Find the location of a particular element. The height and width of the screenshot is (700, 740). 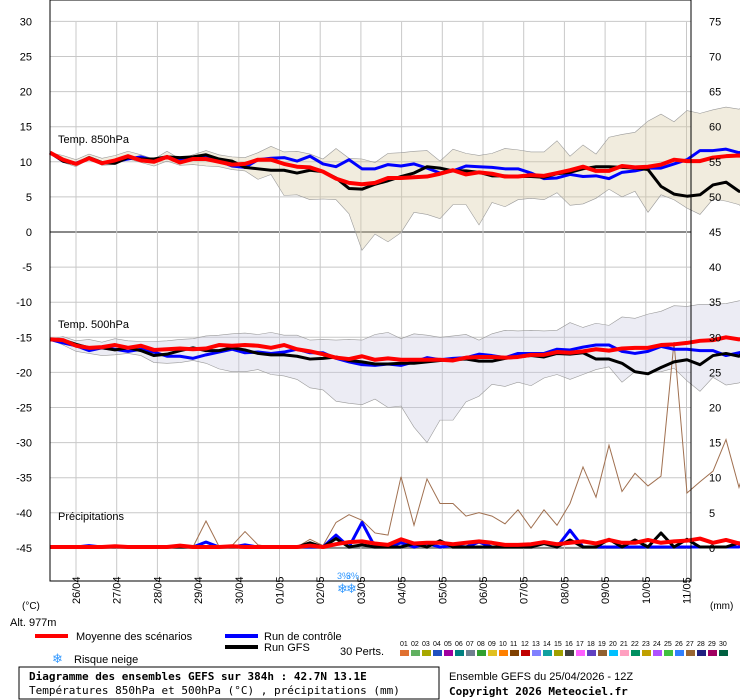

y-tick-label-right: 0 is located at coordinates (712, 549).